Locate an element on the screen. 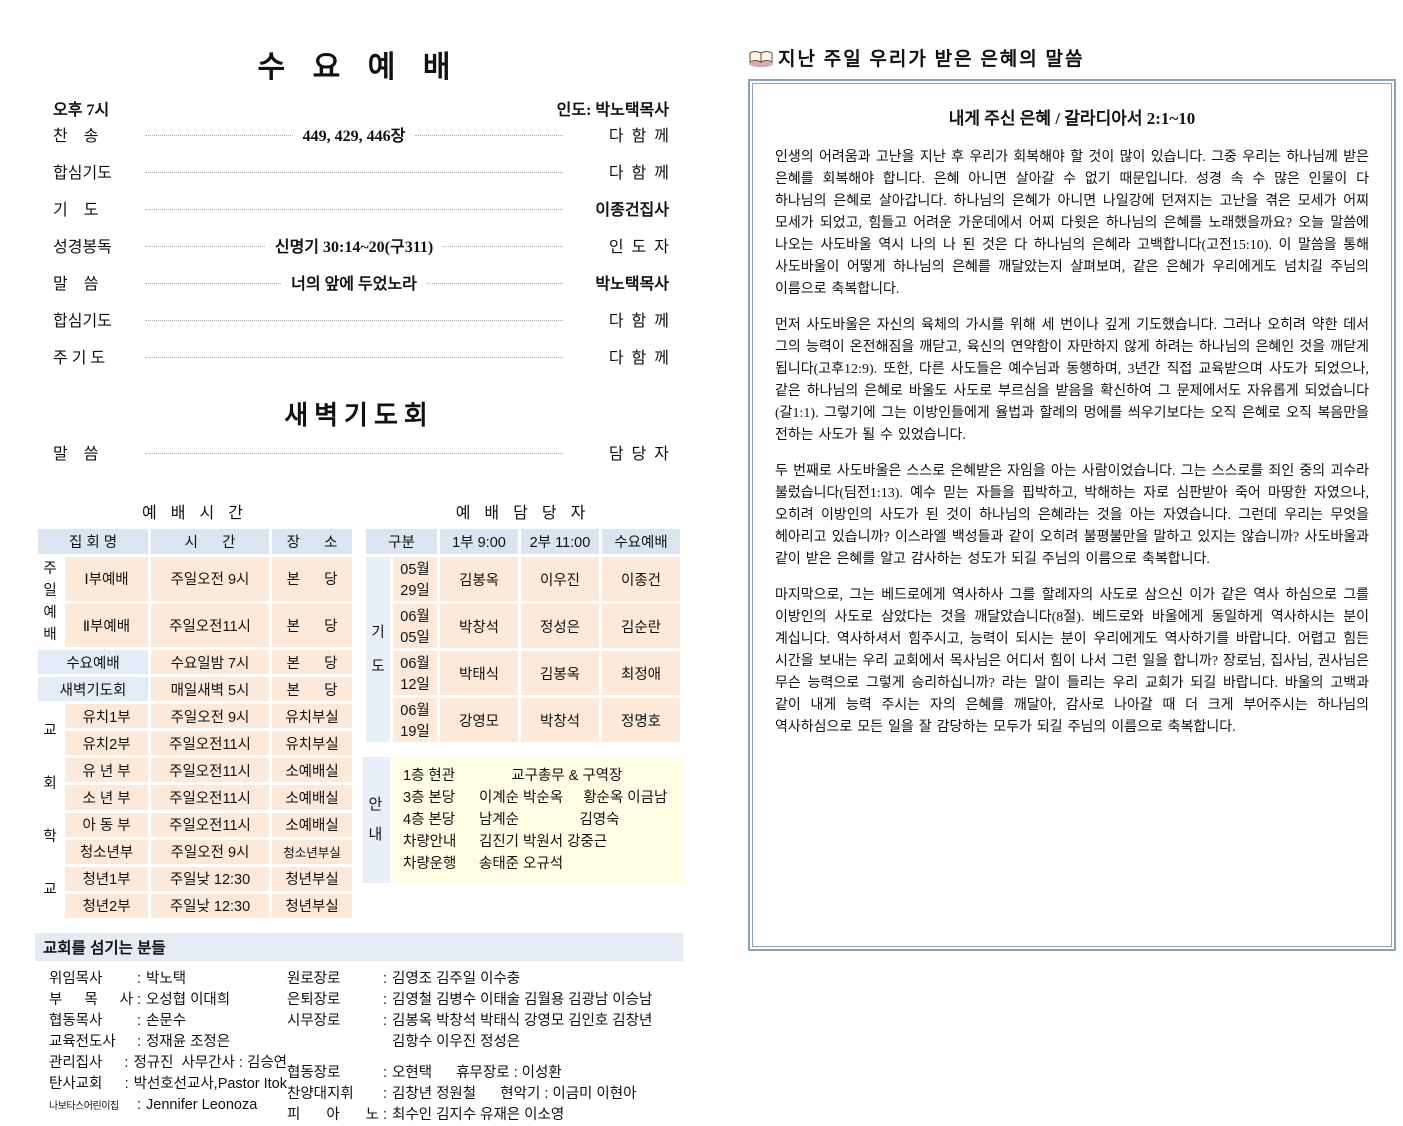  order-row-prayer: 기 도 이종건집사 is located at coordinates (359, 214).